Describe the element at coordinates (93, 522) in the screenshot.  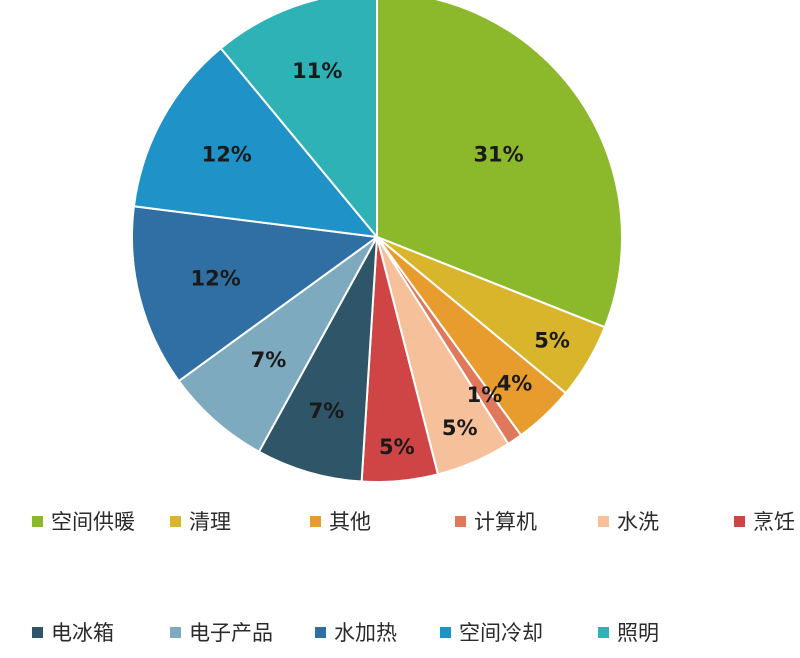
I see `legend-label: 空间供暖` at that location.